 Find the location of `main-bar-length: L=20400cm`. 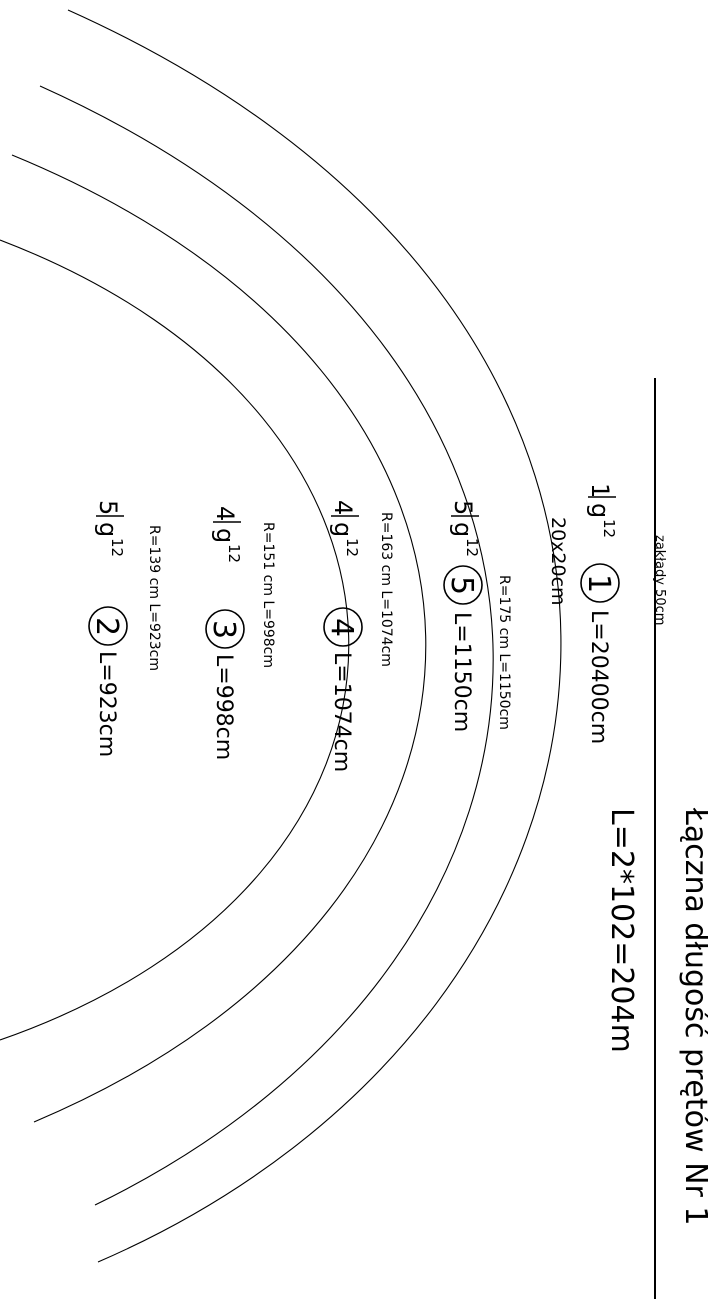

main-bar-length: L=20400cm is located at coordinates (598, 677).